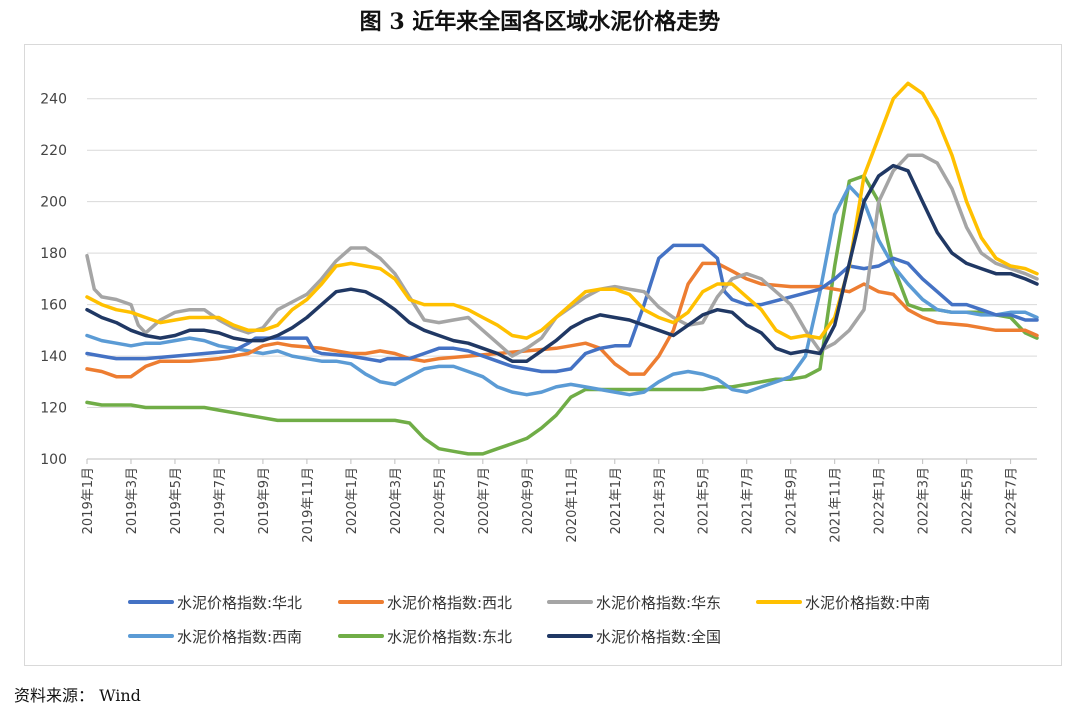 This screenshot has height=712, width=1080. I want to click on x-tick-label: 2022年1月, so click(880, 500).